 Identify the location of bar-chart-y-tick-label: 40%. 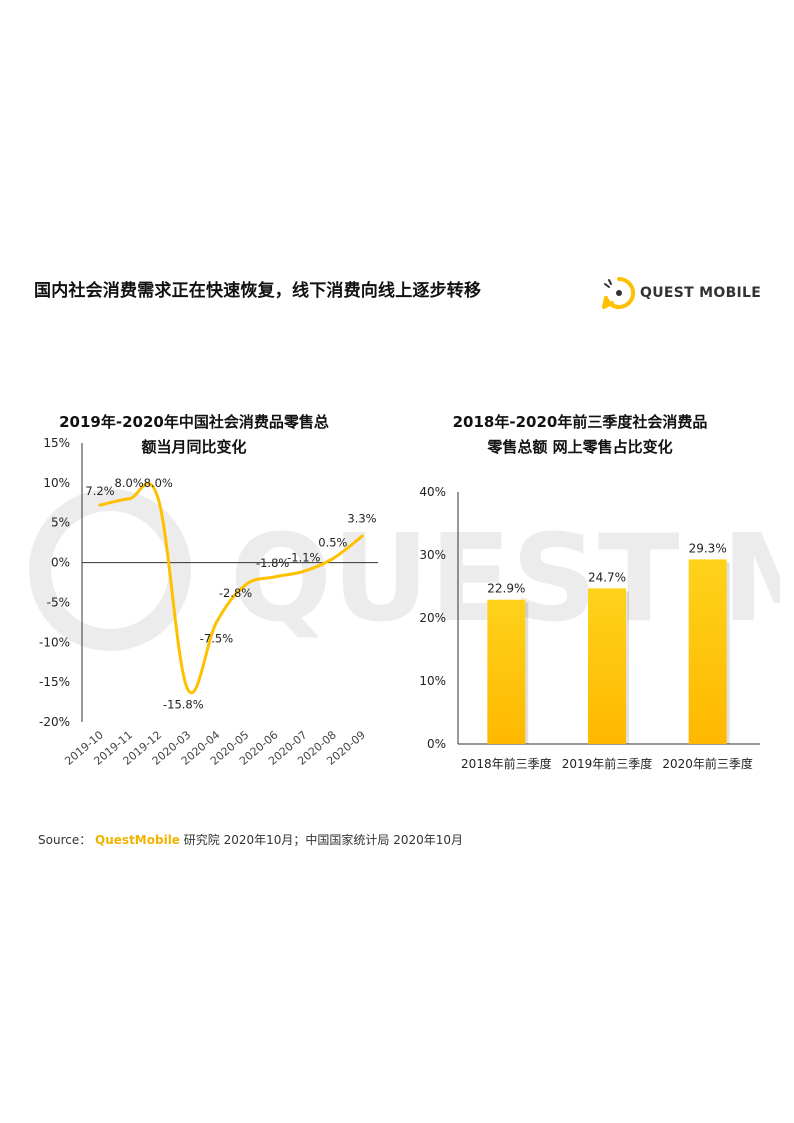
(432, 492).